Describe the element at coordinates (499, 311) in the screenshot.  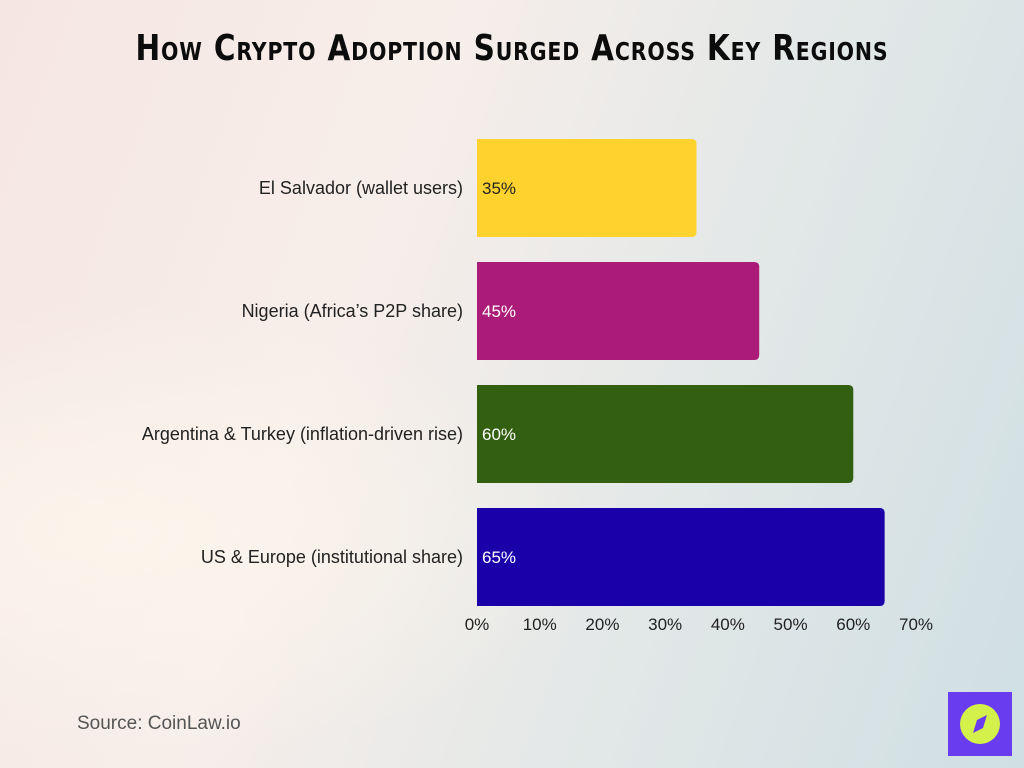
I see `data-label: 45%` at that location.